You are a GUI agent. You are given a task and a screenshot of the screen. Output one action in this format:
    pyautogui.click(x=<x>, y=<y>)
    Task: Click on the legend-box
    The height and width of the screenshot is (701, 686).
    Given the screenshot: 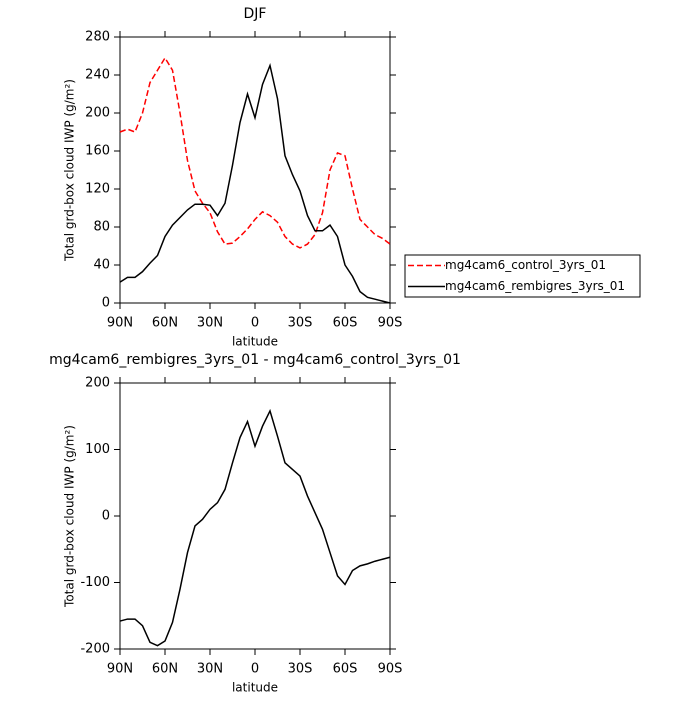 What is the action you would take?
    pyautogui.click(x=522, y=276)
    